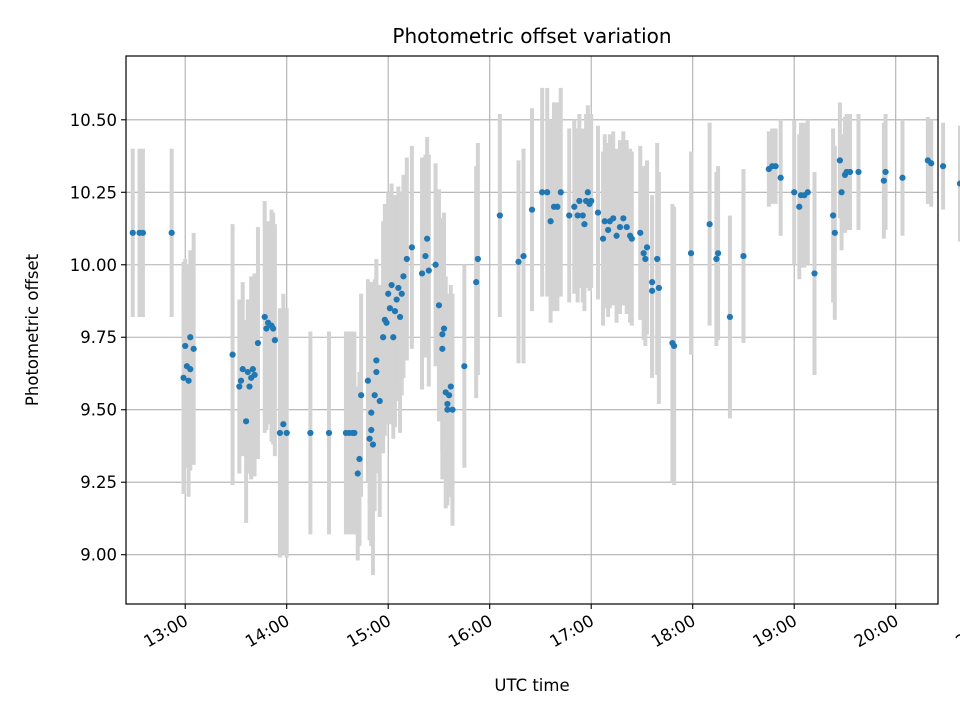  I want to click on y-tick-label: 10.50, so click(93, 120).